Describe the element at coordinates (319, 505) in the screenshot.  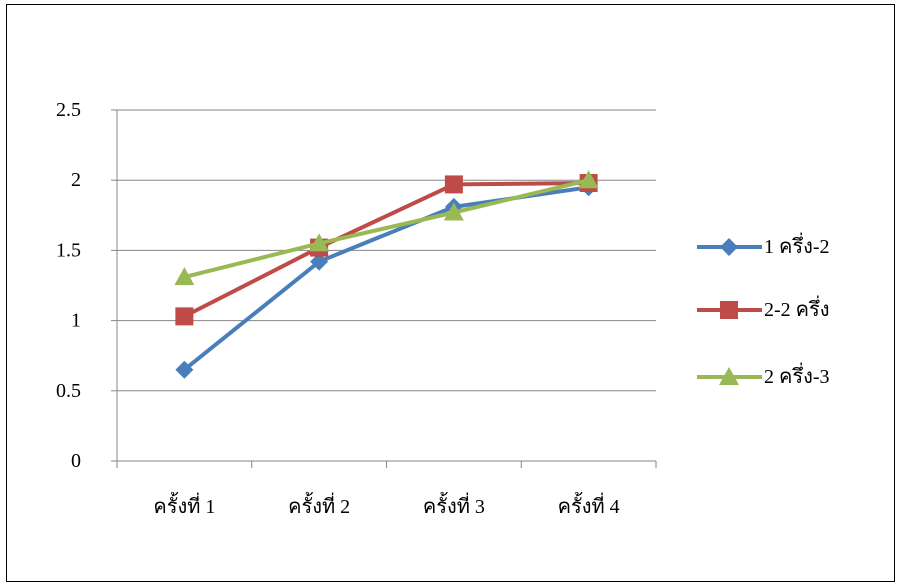
I see `x-tick-label: ครั้งที่ 2` at that location.